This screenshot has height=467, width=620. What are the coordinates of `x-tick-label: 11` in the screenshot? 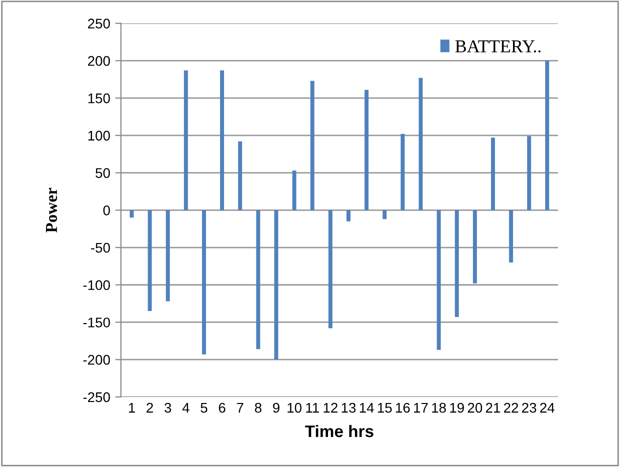 It's located at (312, 408).